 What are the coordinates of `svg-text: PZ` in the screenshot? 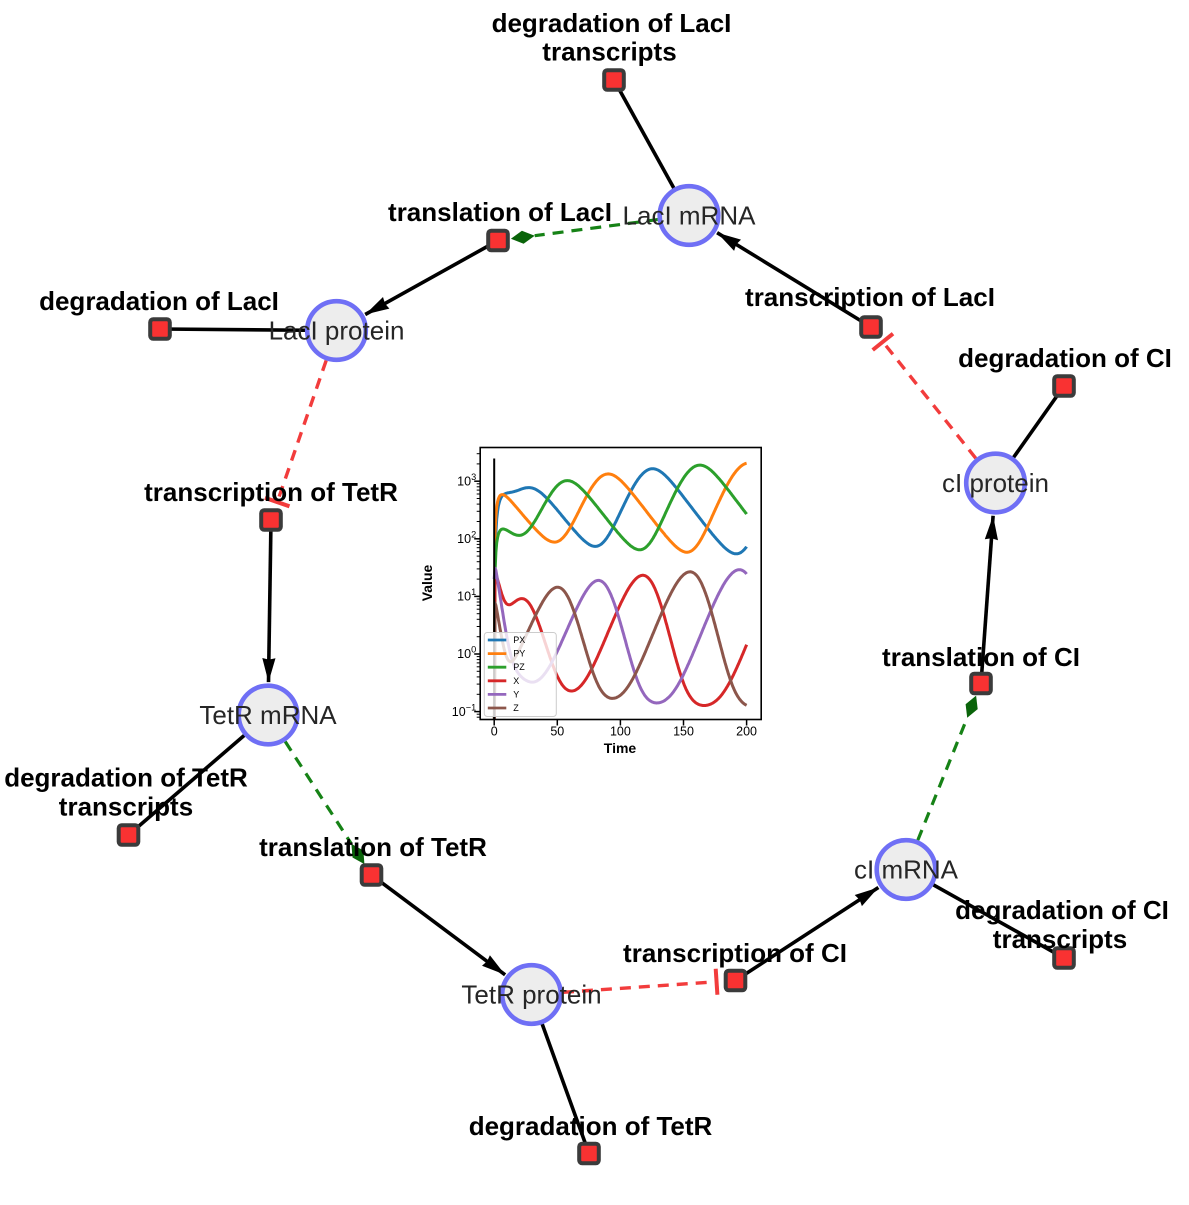 It's located at (519, 667).